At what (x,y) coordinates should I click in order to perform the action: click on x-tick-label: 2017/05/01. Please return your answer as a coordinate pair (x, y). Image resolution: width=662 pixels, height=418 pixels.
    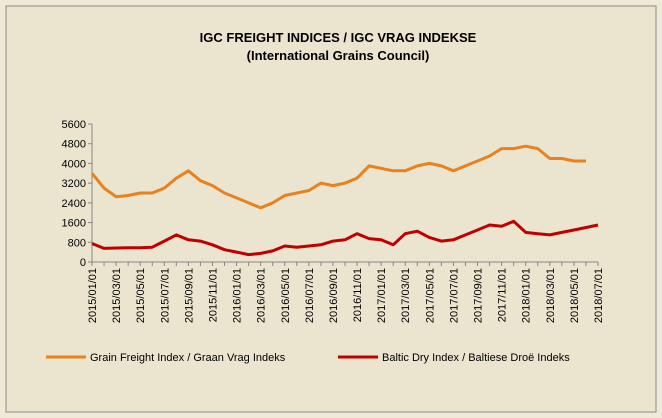
    Looking at the image, I should click on (430, 295).